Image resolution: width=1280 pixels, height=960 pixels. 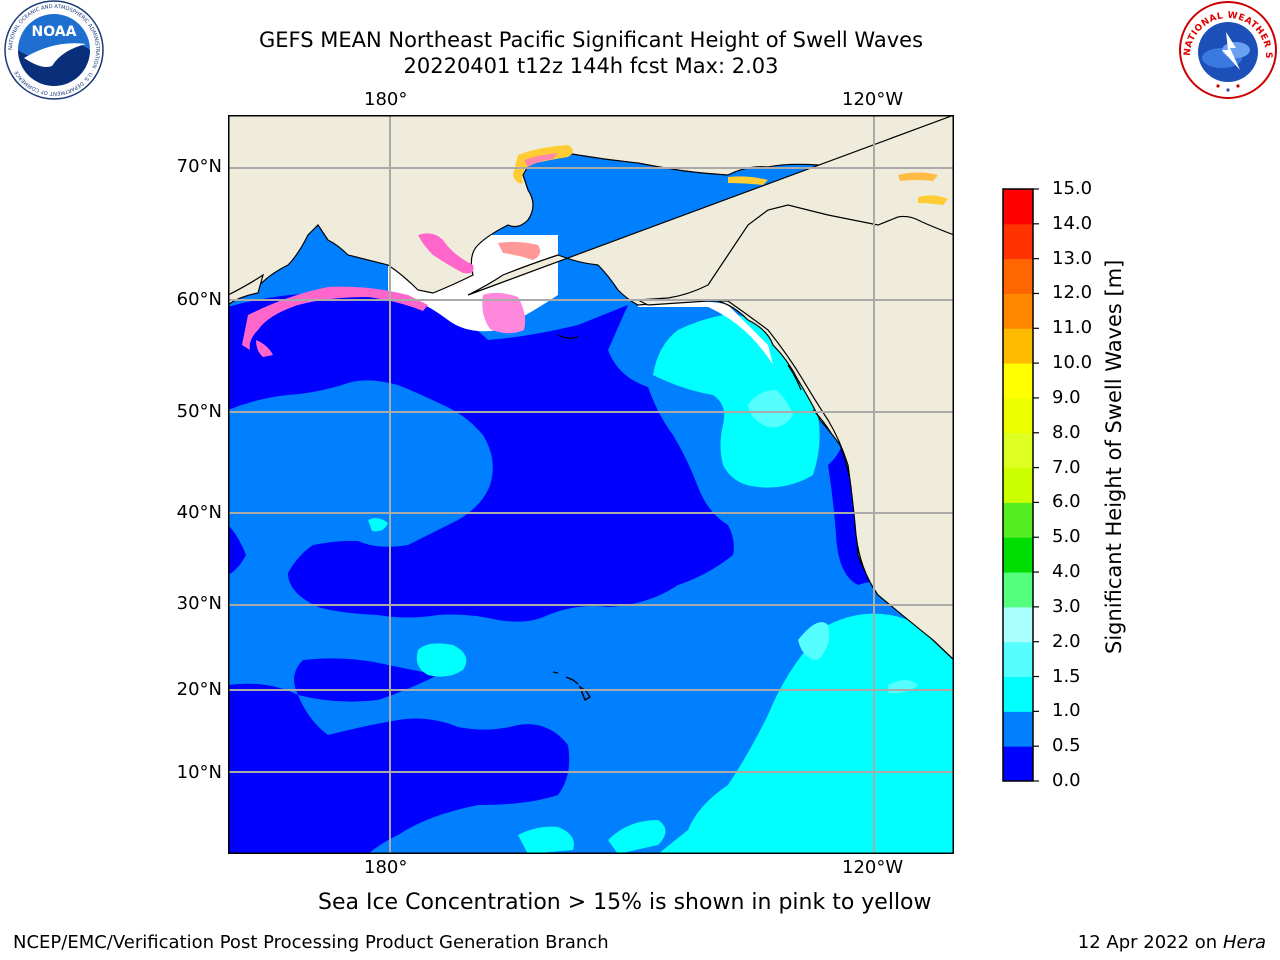 What do you see at coordinates (1072, 188) in the screenshot?
I see `colorbar-tick-label: 15.0` at bounding box center [1072, 188].